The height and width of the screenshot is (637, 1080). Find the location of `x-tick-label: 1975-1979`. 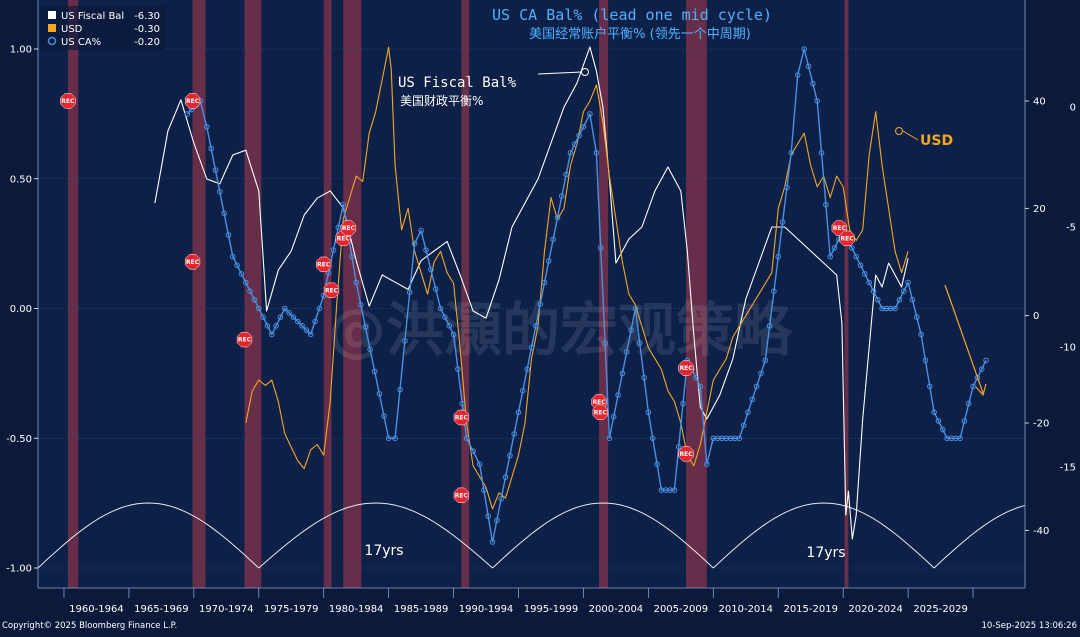

x-tick-label: 1975-1979 is located at coordinates (291, 609).